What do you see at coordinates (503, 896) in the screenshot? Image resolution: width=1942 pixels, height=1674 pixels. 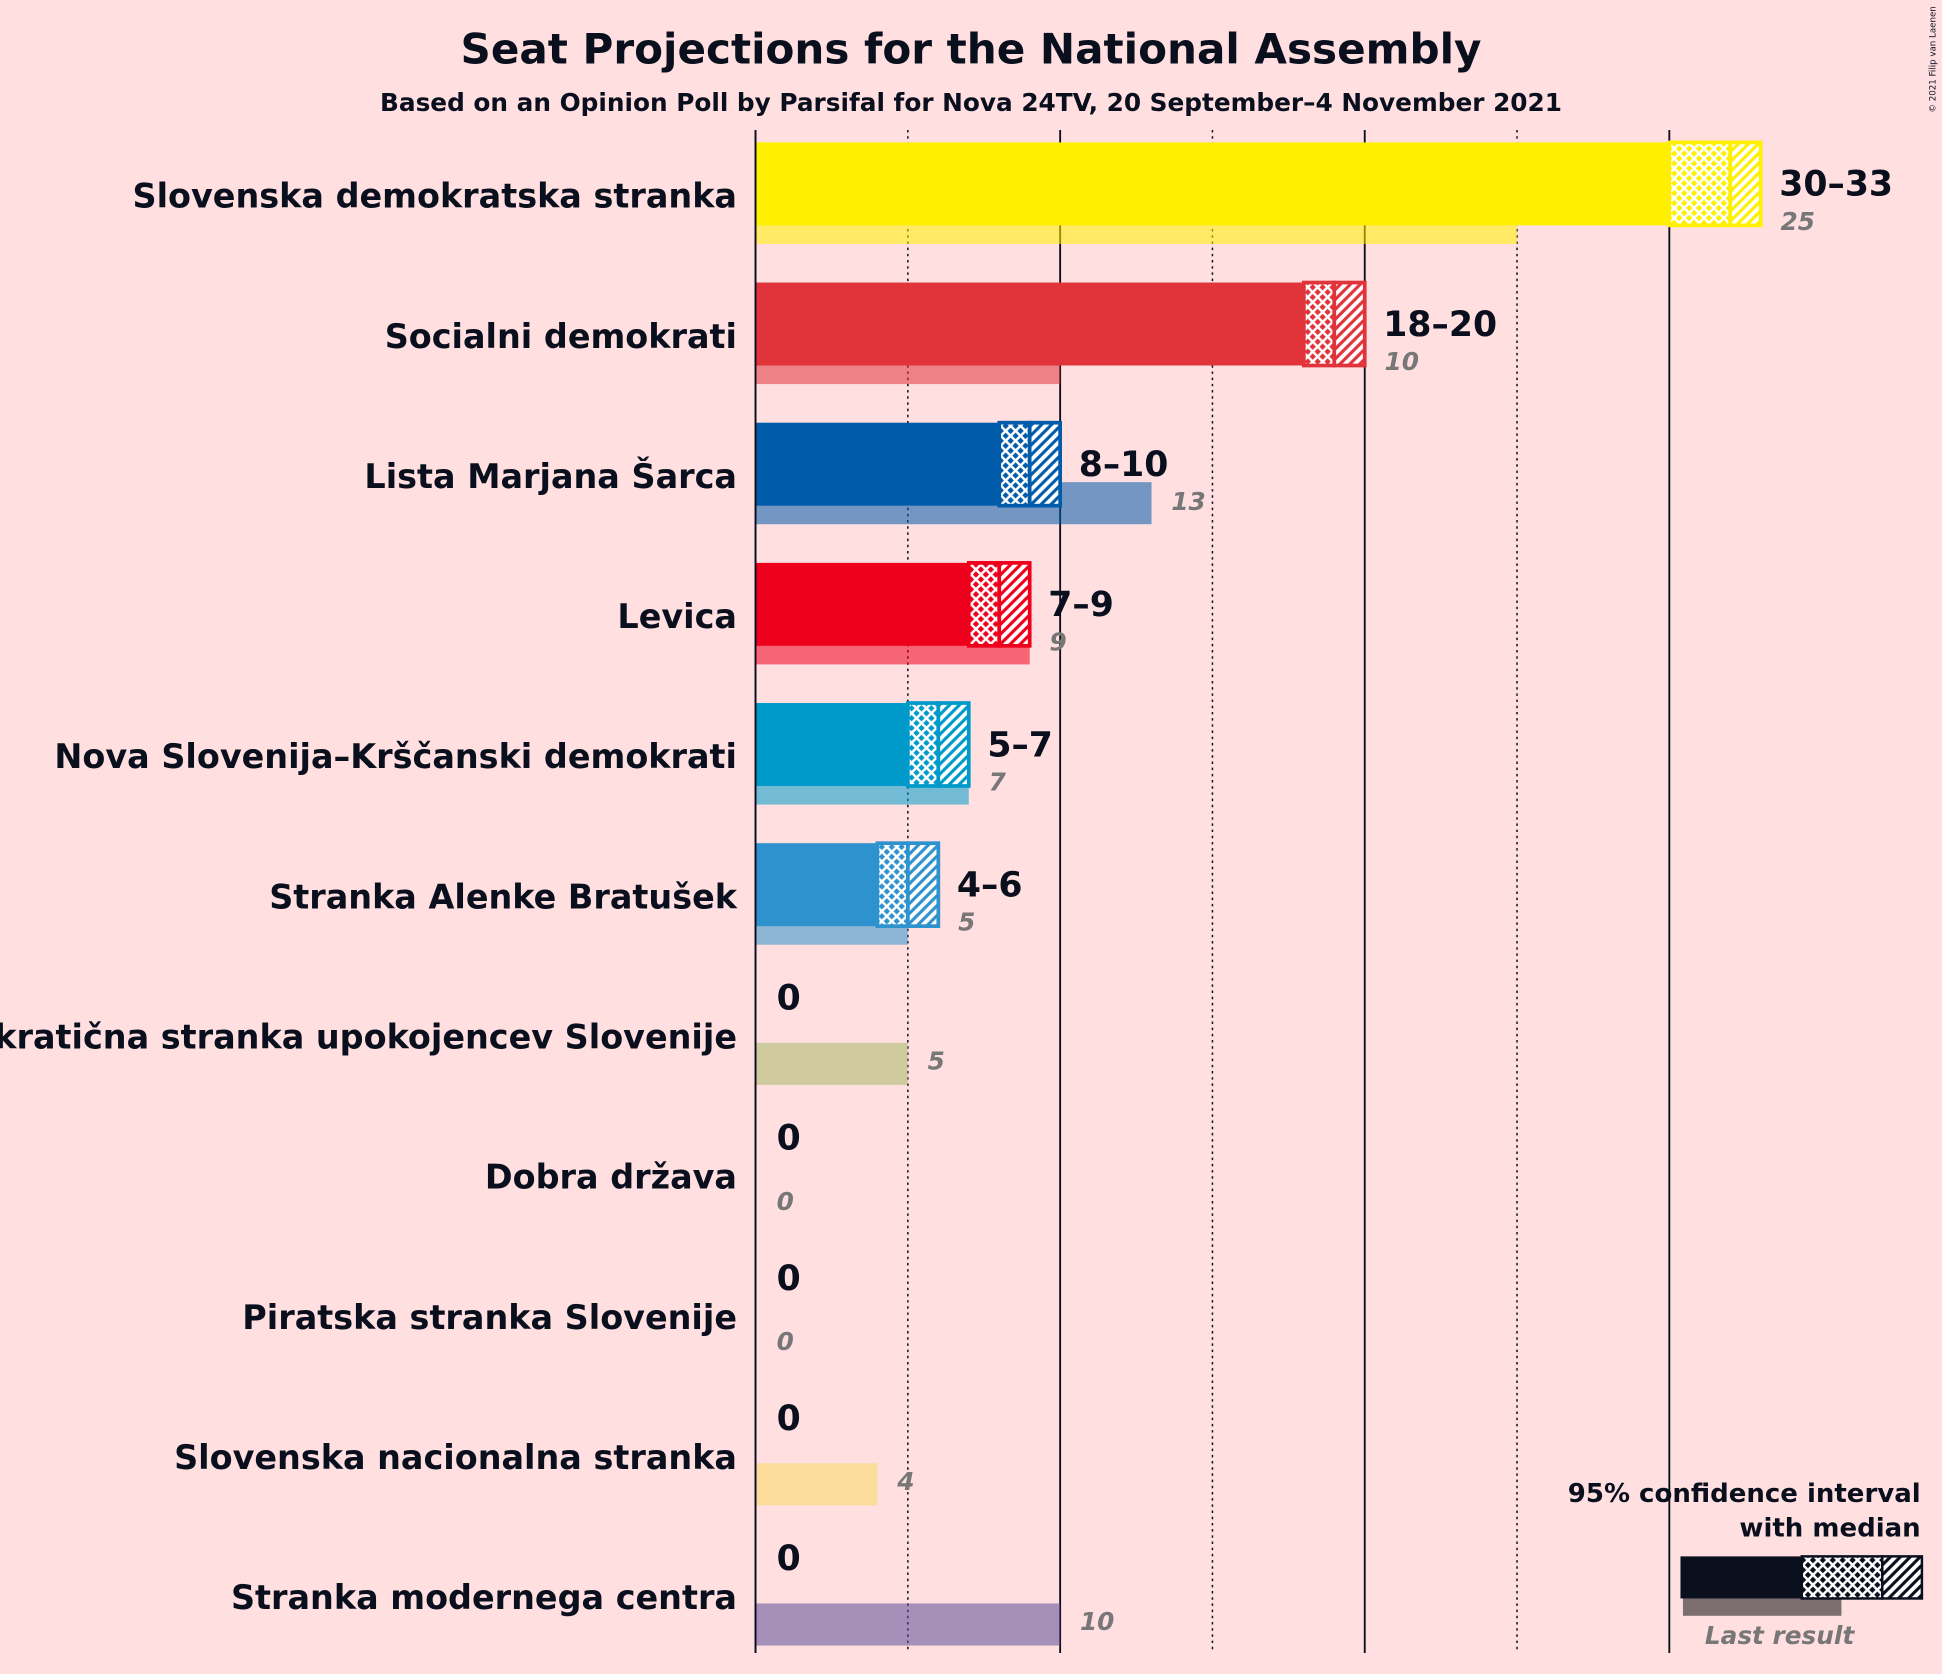 I see `party-name: Stranka Alenke Bratušek` at bounding box center [503, 896].